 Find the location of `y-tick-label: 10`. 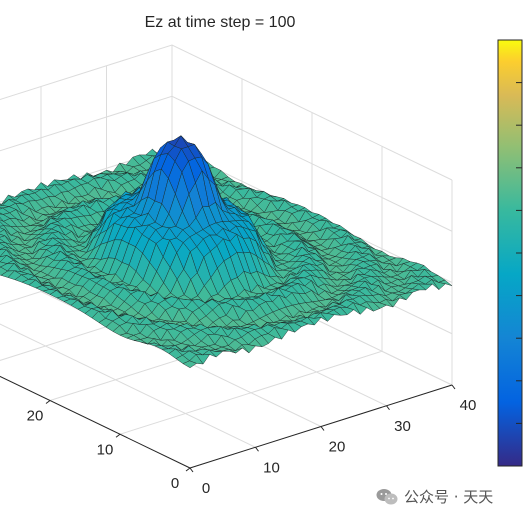

y-tick-label: 10 is located at coordinates (105, 449).